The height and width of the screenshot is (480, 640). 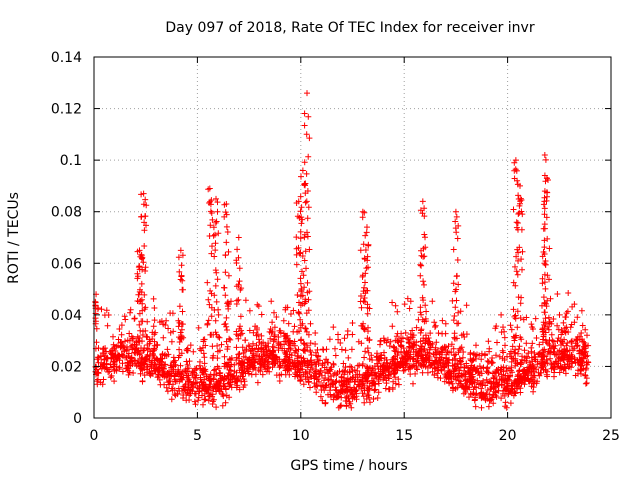 I want to click on x-tick-label: 20, so click(x=508, y=436).